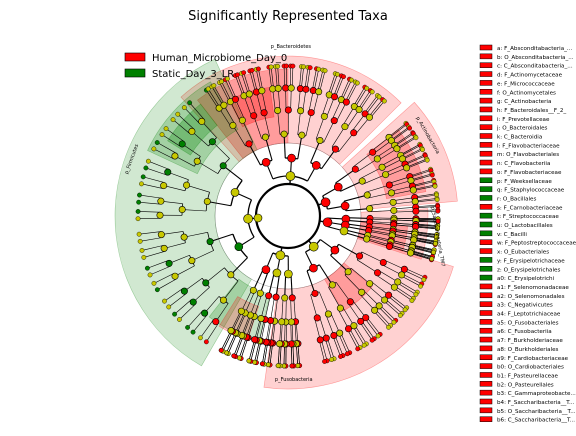  What do you see at coordinates (530, 208) in the screenshot?
I see `key-entry: s: F_Carnobacteriaceae` at bounding box center [530, 208].